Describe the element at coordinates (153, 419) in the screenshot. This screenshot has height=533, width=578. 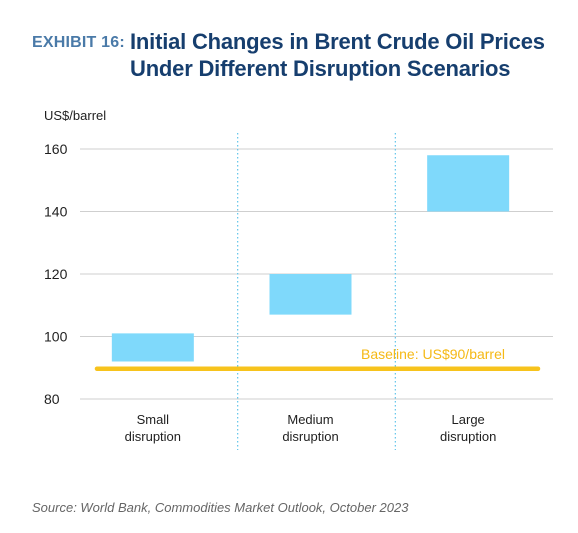
I see `category-label-small-line-1: Small` at that location.